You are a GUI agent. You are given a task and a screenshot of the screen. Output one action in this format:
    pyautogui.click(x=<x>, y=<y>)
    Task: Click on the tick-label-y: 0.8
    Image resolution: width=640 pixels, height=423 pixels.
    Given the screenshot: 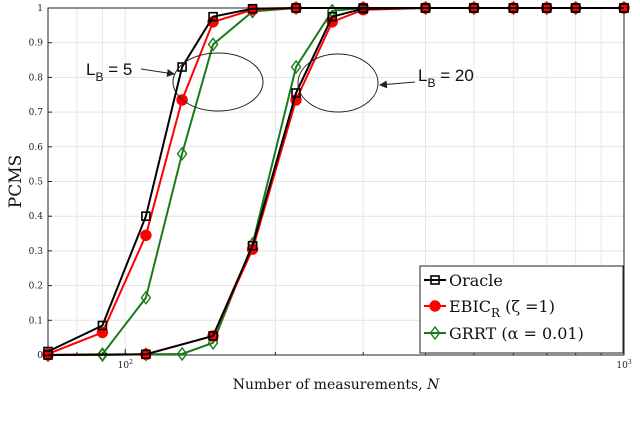 What is the action you would take?
    pyautogui.click(x=36, y=78)
    